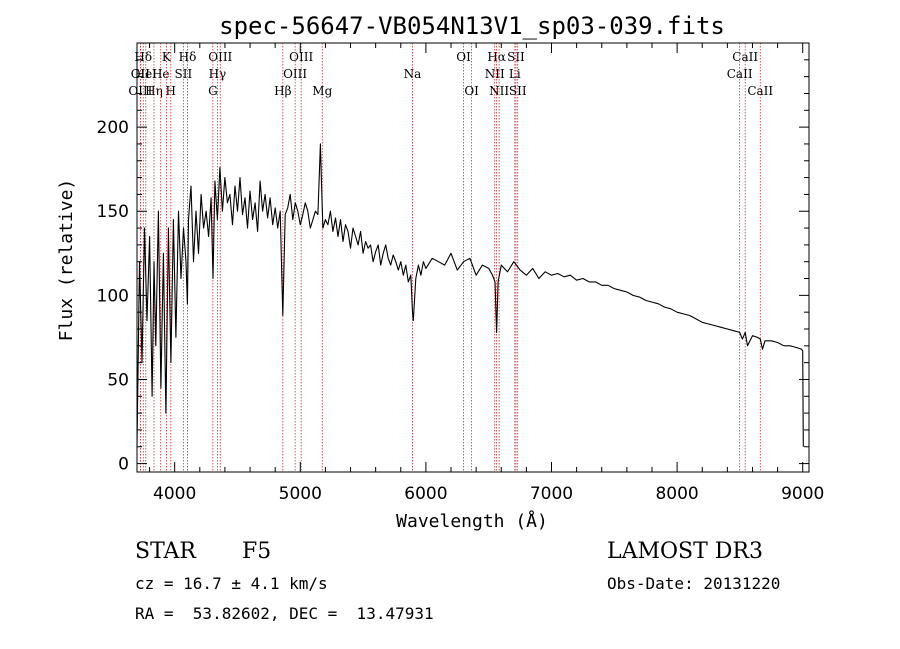  I want to click on y-axis-label: Flux (relative), so click(66, 260).